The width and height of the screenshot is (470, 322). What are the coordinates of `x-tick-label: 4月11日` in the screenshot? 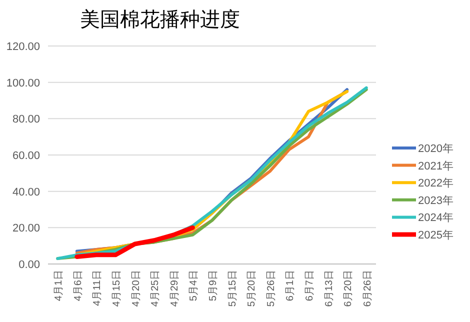 It's located at (98, 288).